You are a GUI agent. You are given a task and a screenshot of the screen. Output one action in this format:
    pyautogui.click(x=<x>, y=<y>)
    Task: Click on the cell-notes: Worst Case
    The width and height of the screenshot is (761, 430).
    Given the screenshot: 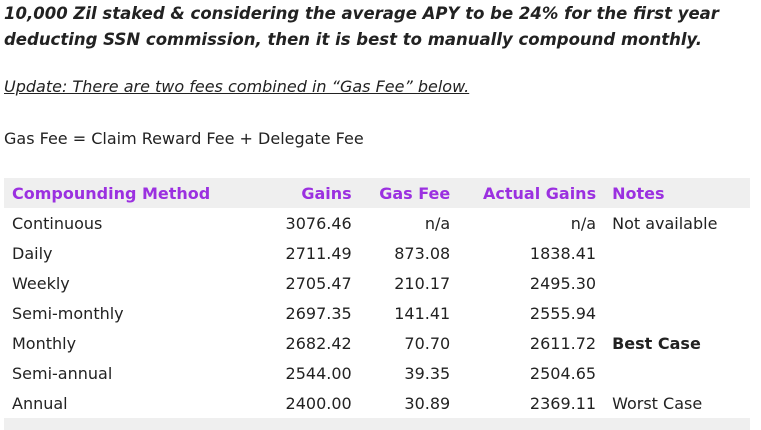 What is the action you would take?
    pyautogui.click(x=657, y=403)
    